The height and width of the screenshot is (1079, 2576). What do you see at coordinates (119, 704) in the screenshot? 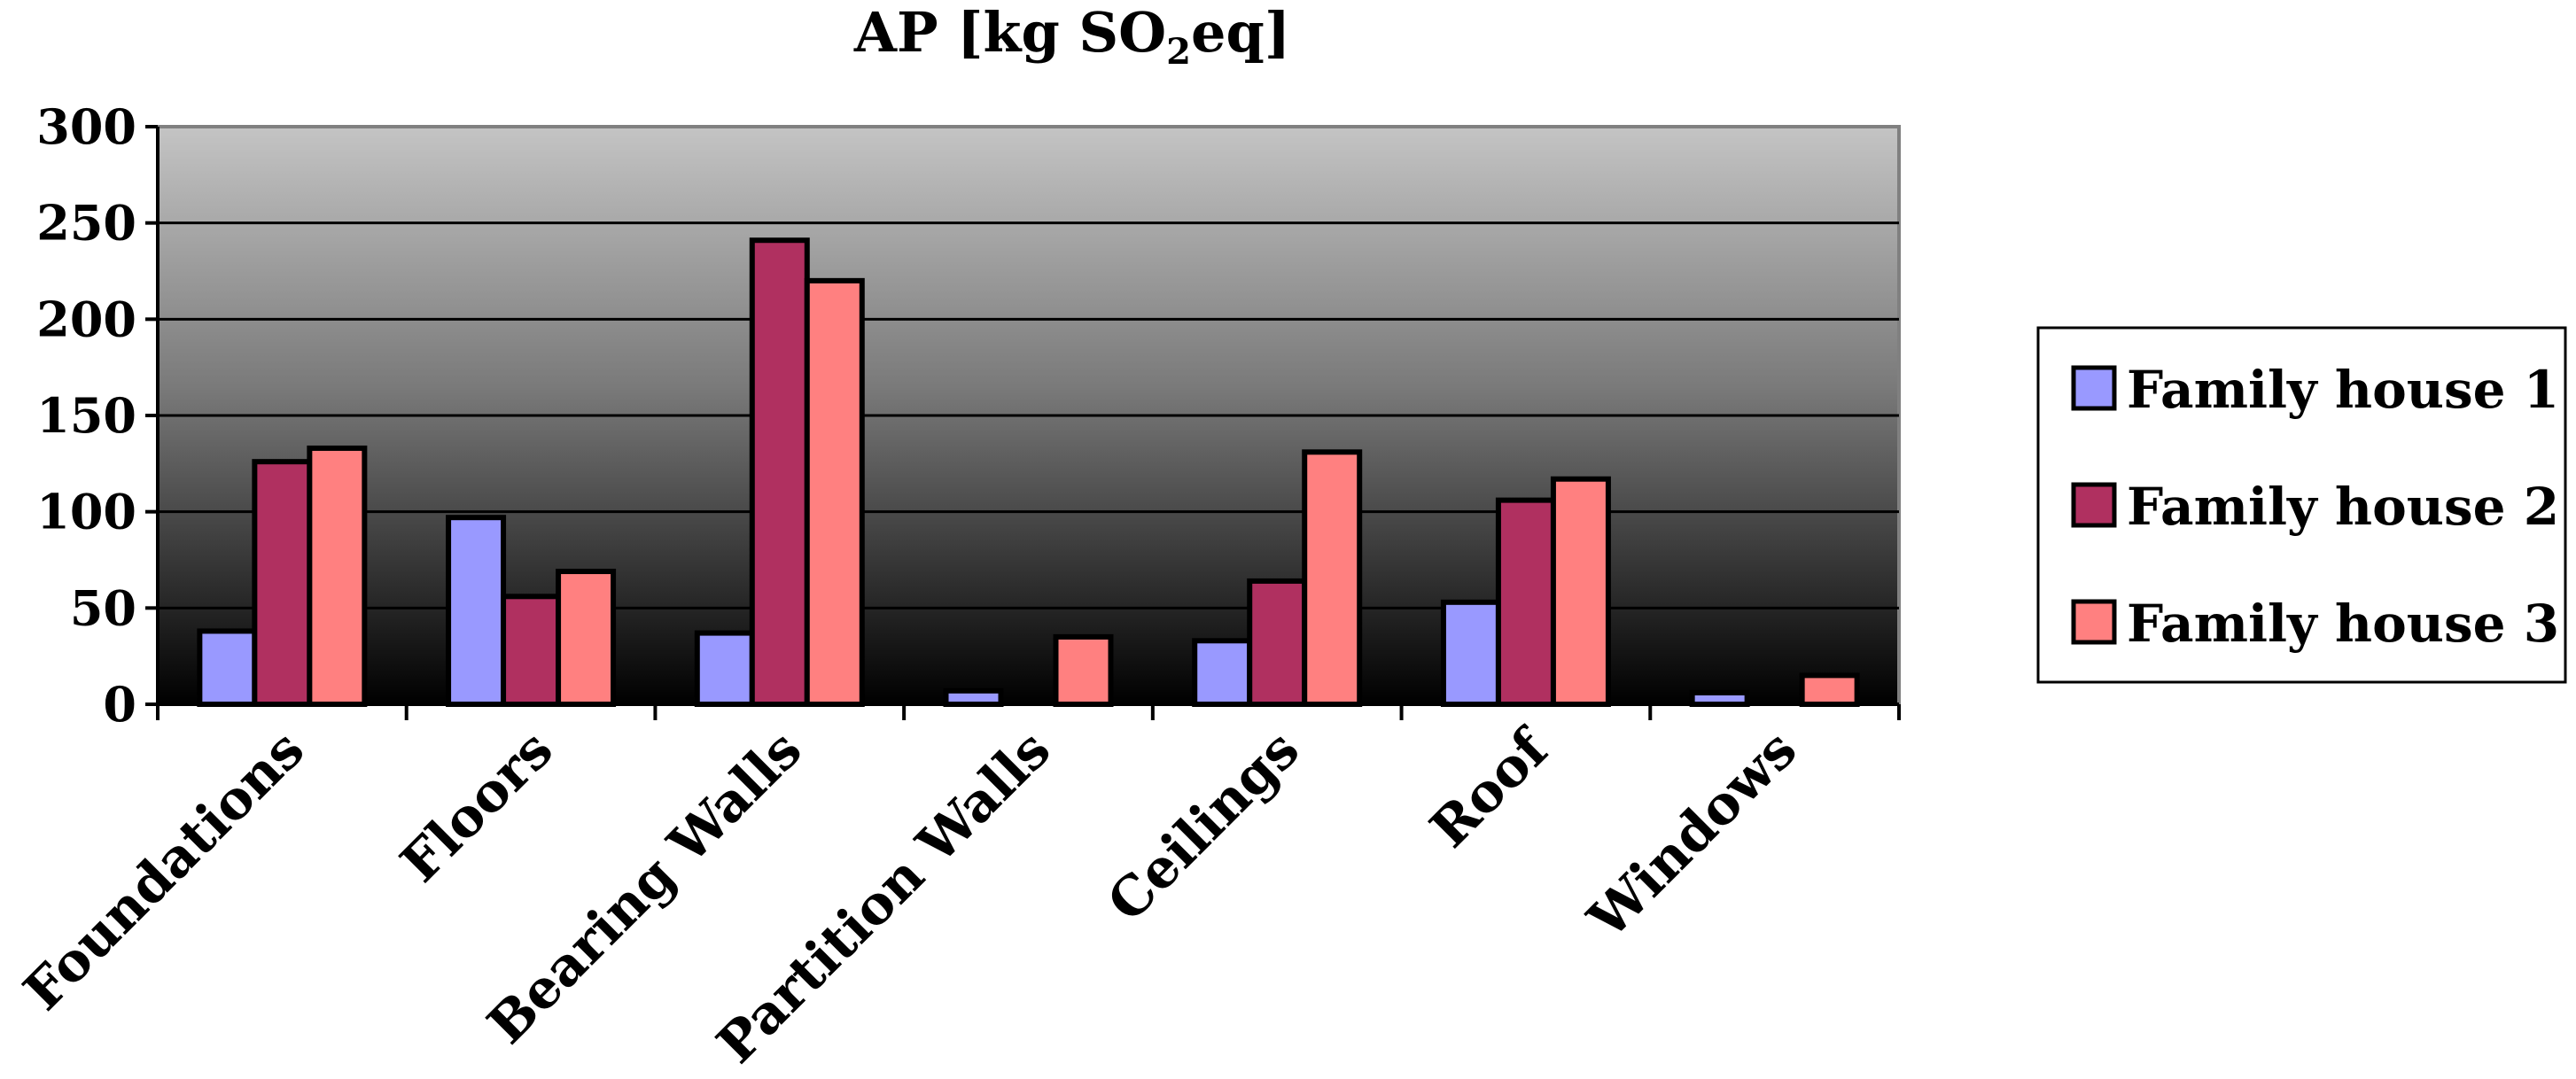
I see `y-tick-label: 0` at bounding box center [119, 704].